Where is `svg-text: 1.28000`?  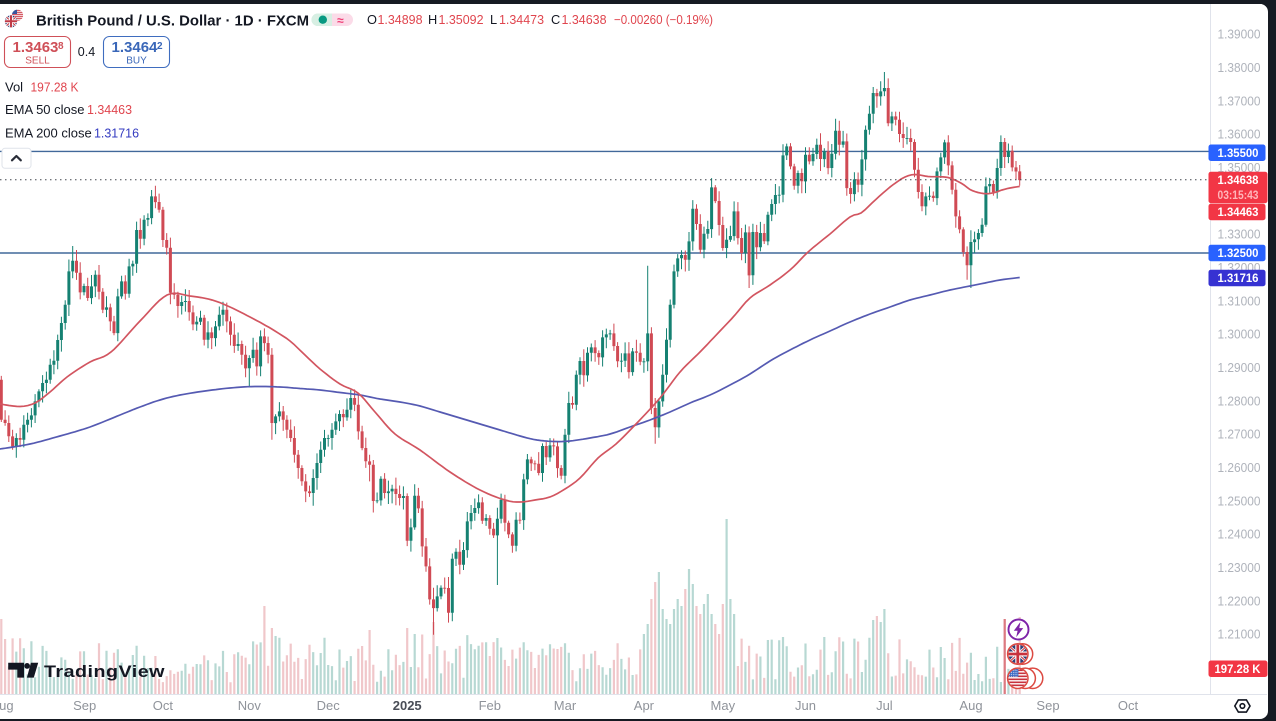
svg-text: 1.28000 is located at coordinates (1239, 401).